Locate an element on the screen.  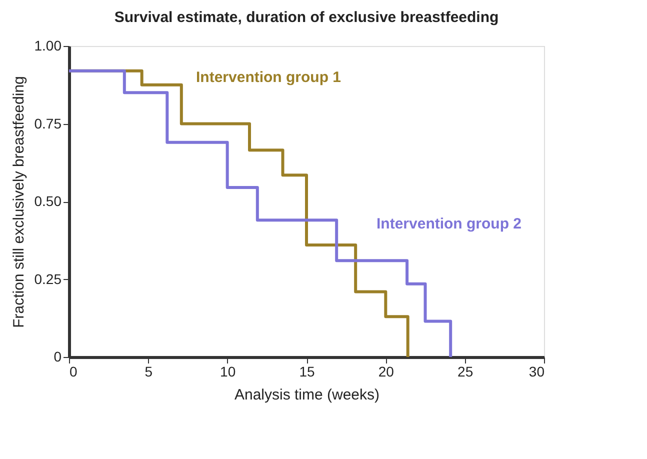
x-tick-label: 0 is located at coordinates (74, 372).